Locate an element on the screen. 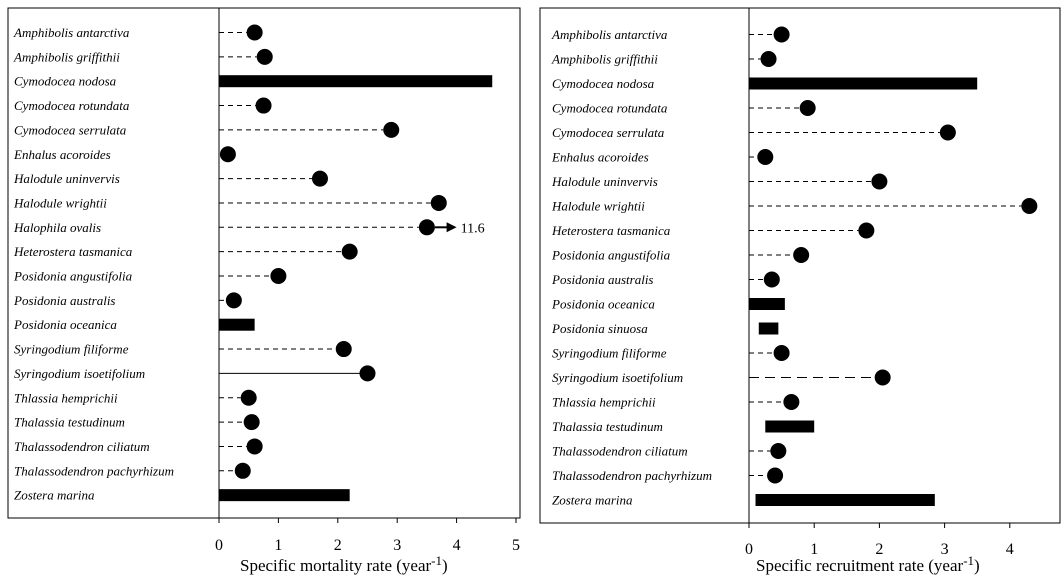 The image size is (1064, 584). species-label: Posidonia sinuosa is located at coordinates (599, 328).